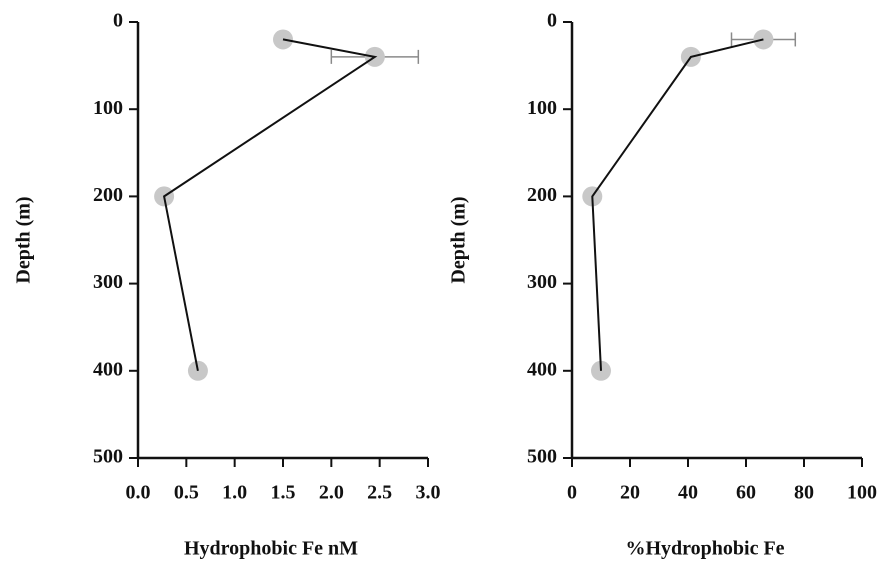 This screenshot has width=887, height=568. What do you see at coordinates (283, 493) in the screenshot?
I see `x-tick-label: 1.5` at bounding box center [283, 493].